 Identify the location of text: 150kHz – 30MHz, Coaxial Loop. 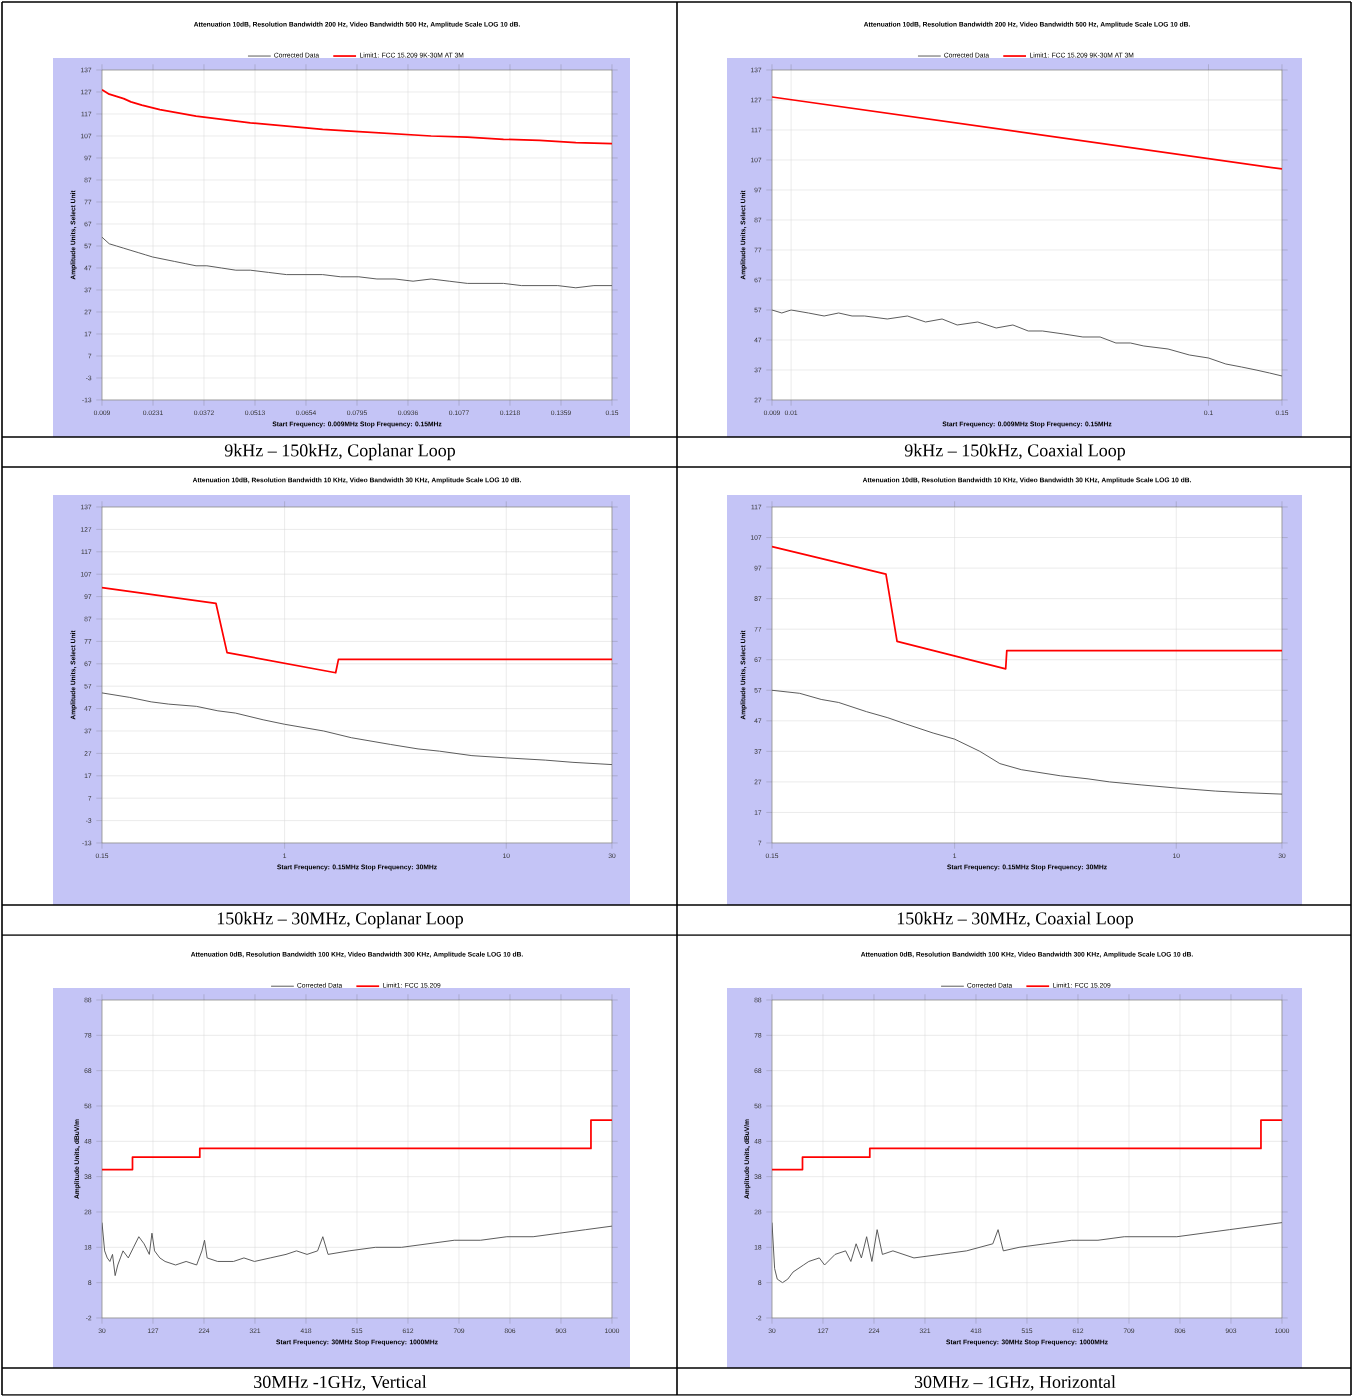
(1015, 920).